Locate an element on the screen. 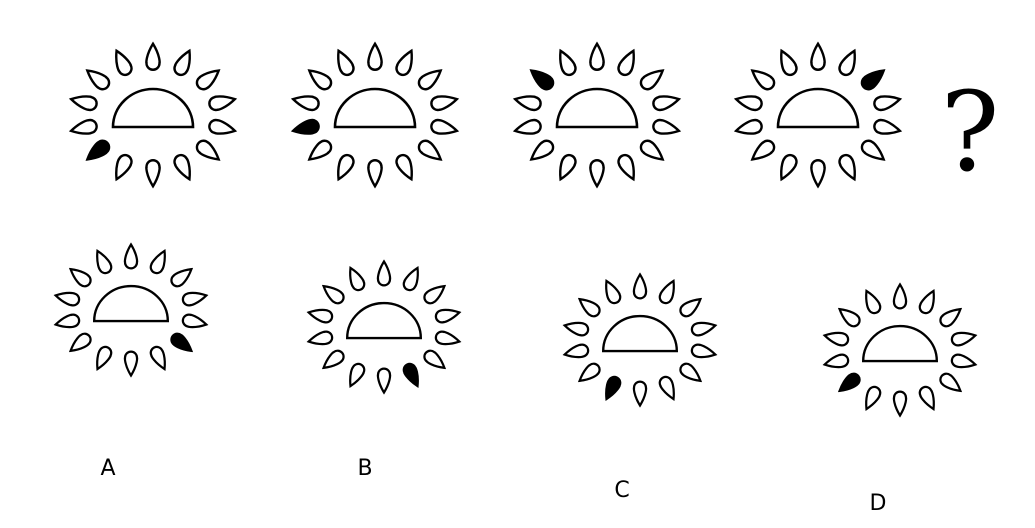 The image size is (1035, 528). option-label-d: D is located at coordinates (878, 503).